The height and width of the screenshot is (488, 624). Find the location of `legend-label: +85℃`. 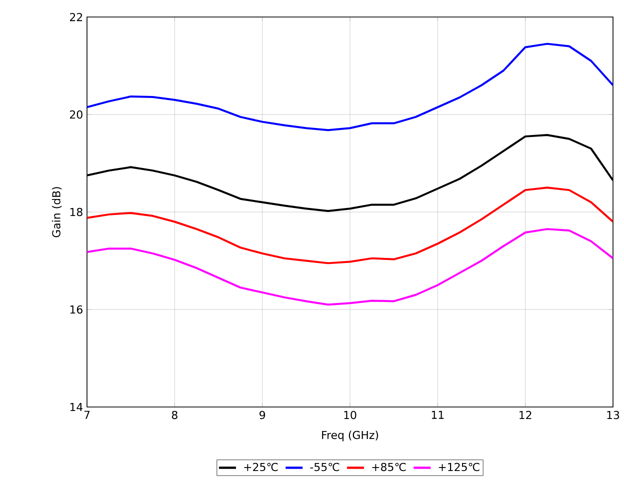

legend-label: +85℃ is located at coordinates (389, 467).